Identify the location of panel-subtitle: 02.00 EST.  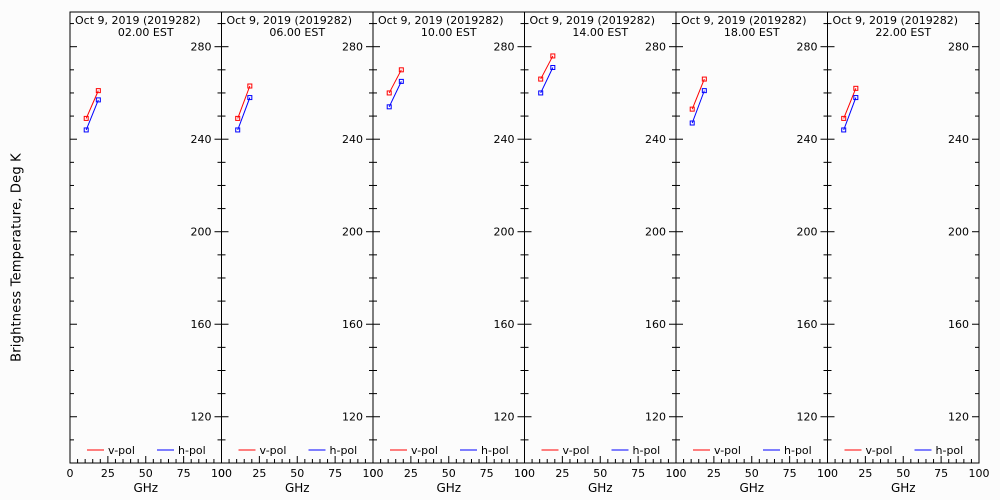
(146, 32).